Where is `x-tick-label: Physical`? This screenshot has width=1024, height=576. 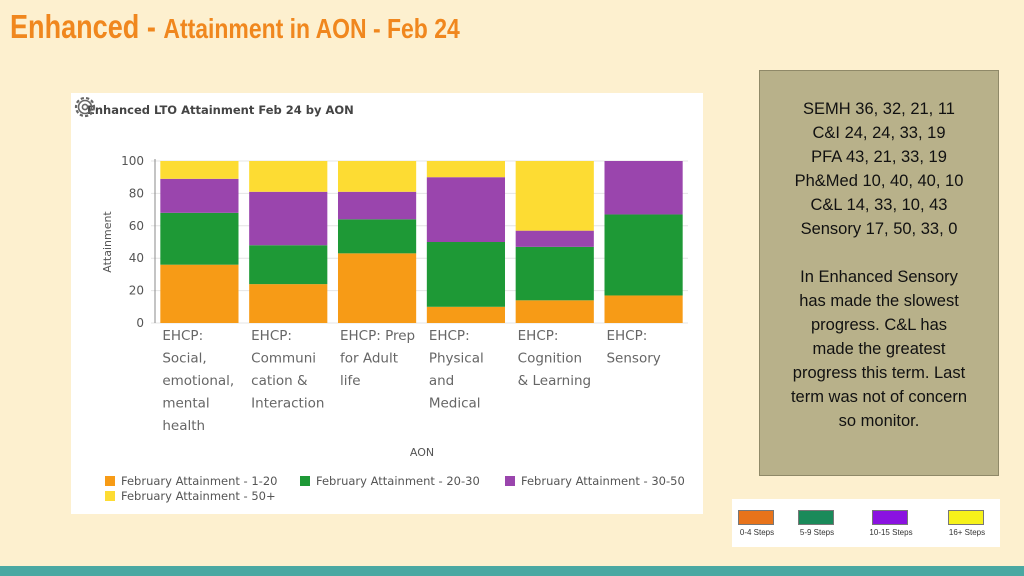
x-tick-label: Physical is located at coordinates (456, 359).